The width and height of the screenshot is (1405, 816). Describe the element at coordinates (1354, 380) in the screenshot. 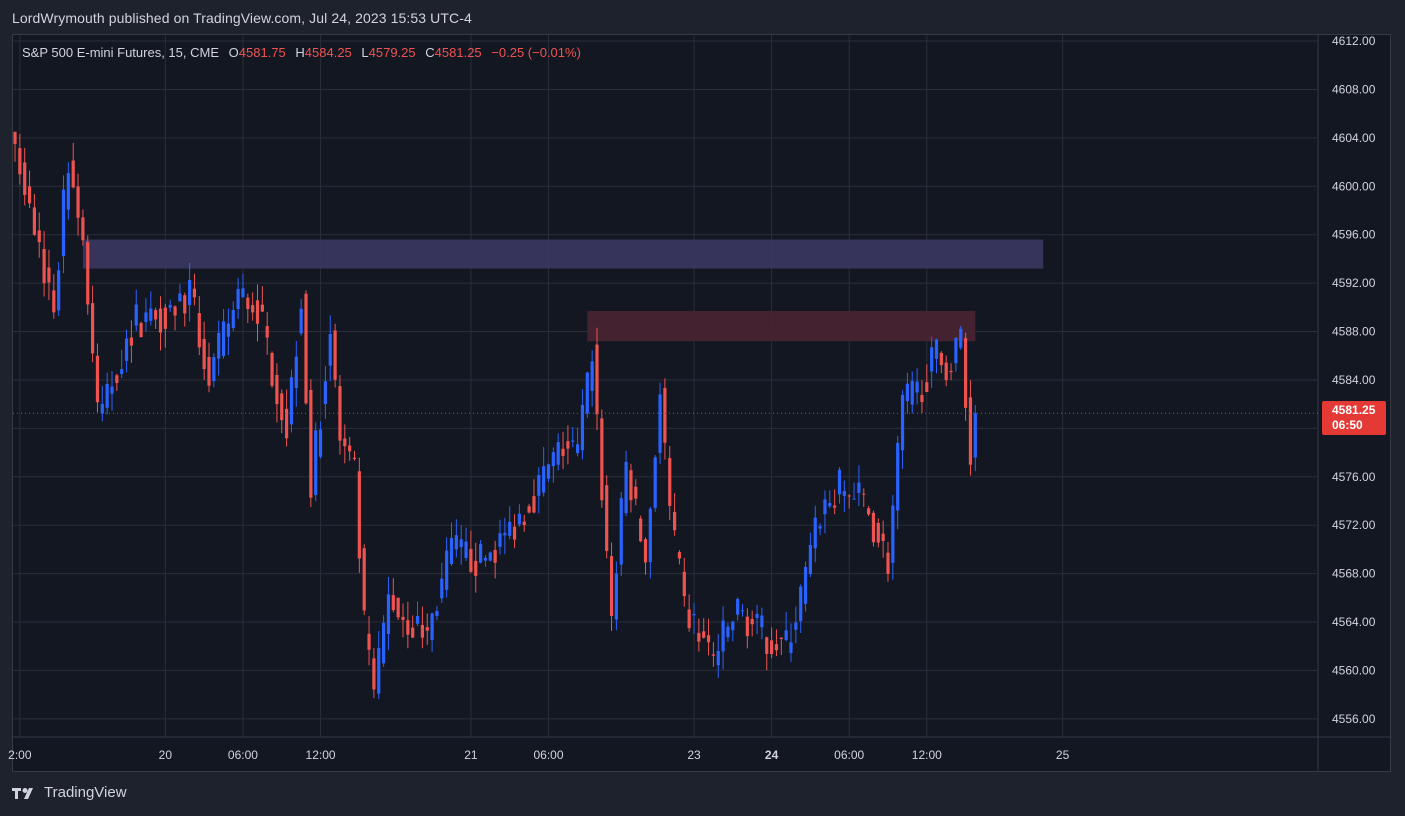

I see `price-axis-label: 4584.00` at that location.